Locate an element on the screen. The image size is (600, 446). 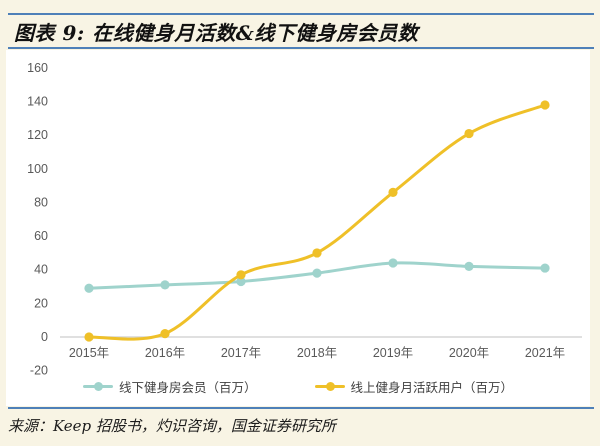
source-attribution: 来源：Keep 招股书，灼识咨询，国金证券研究所 is located at coordinates (172, 426).